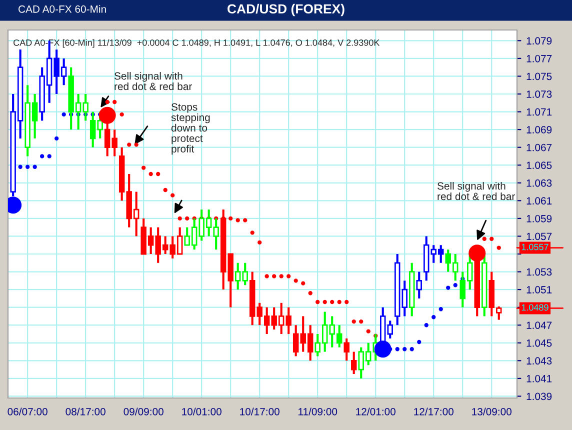  What do you see at coordinates (539, 76) in the screenshot?
I see `y-tick-label: 1.075` at bounding box center [539, 76].